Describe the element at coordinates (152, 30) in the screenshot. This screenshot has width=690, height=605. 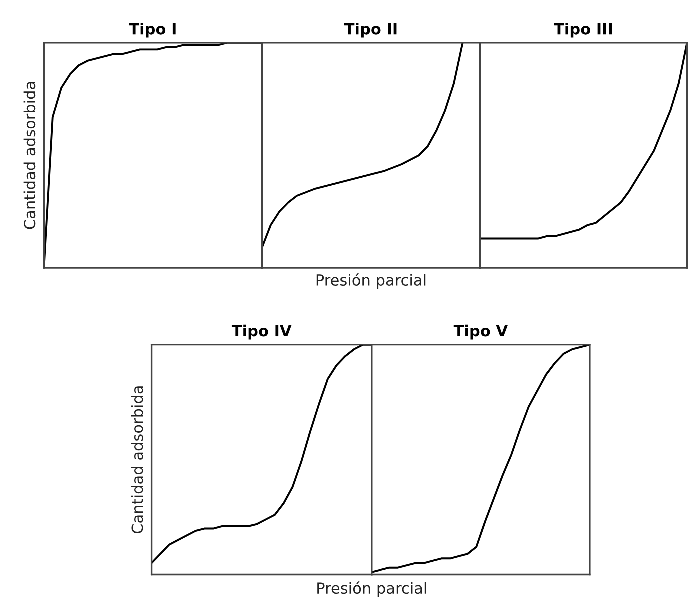
I see `chart-title: Tipo I` at that location.